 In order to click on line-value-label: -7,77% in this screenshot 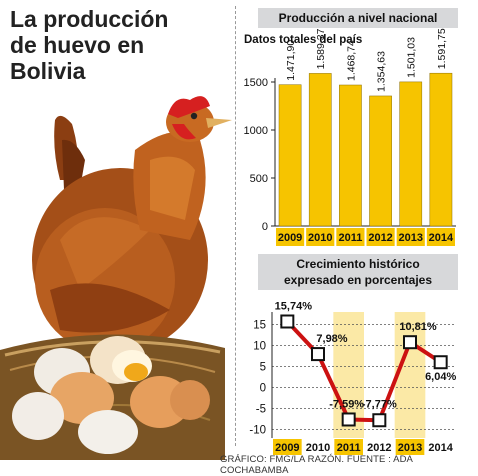, I will do `click(379, 405)`.